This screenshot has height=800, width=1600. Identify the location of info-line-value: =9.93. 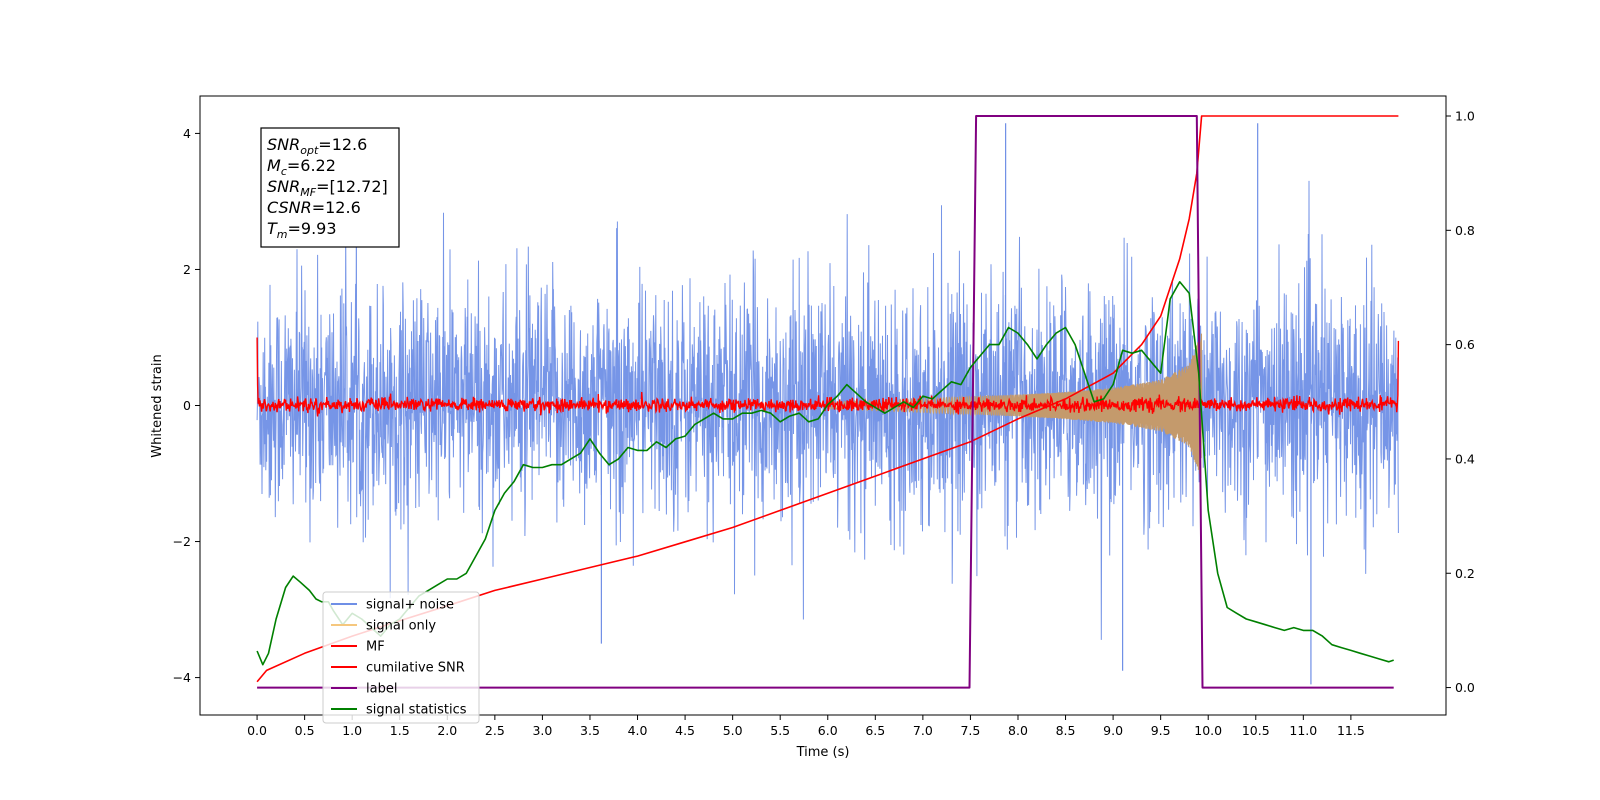
(312, 228).